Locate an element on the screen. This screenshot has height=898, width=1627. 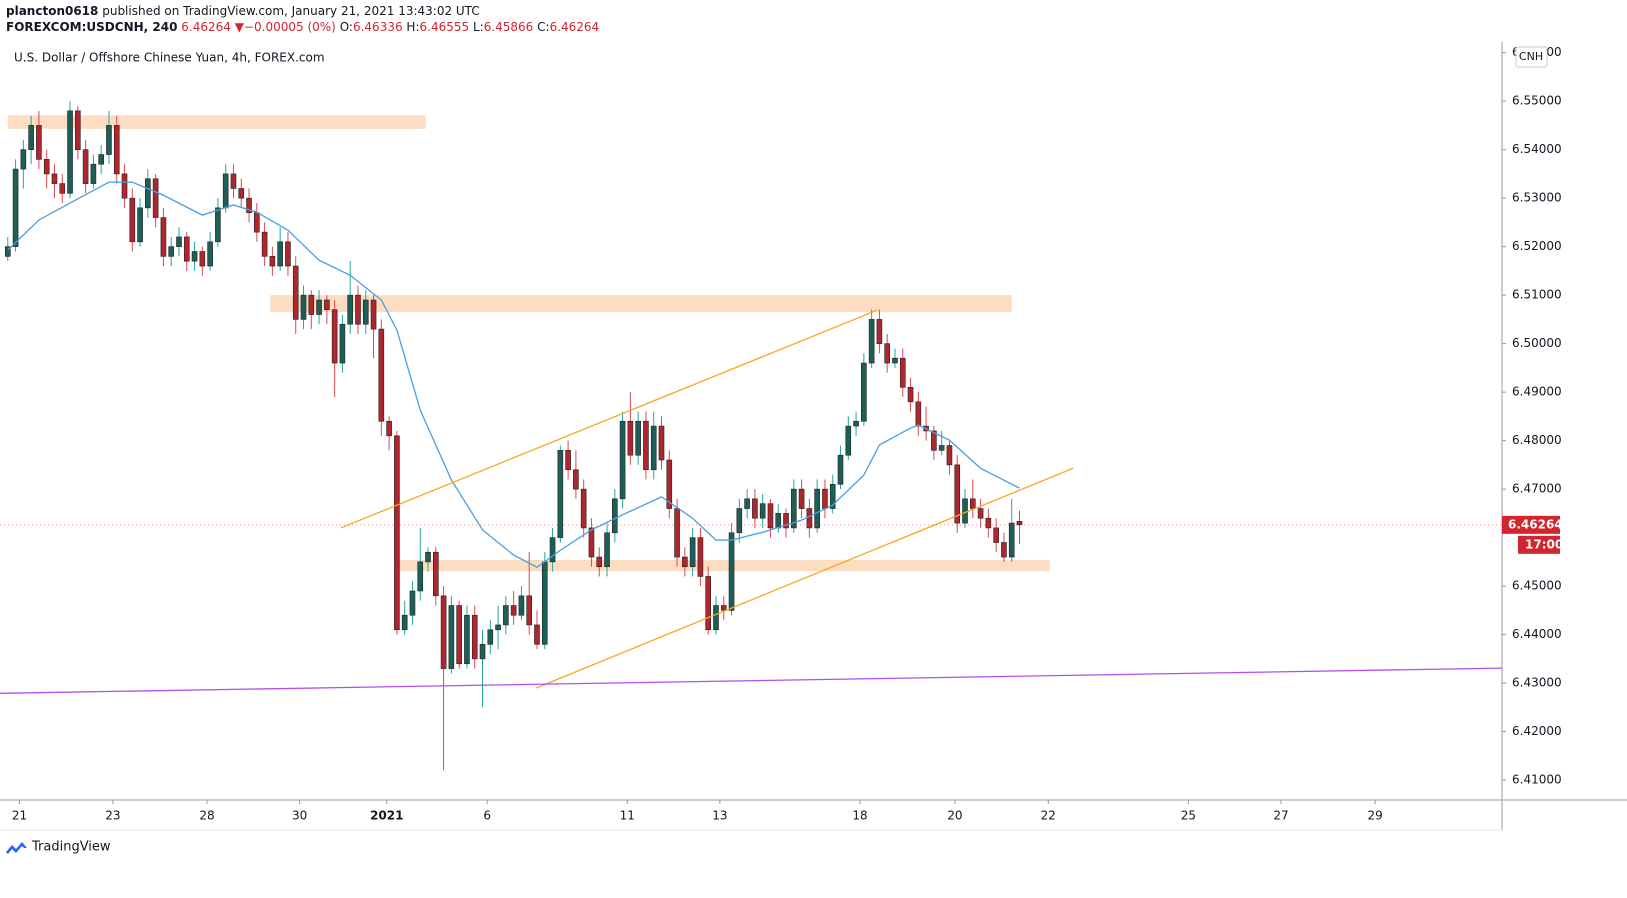
o-label: O: is located at coordinates (346, 27).